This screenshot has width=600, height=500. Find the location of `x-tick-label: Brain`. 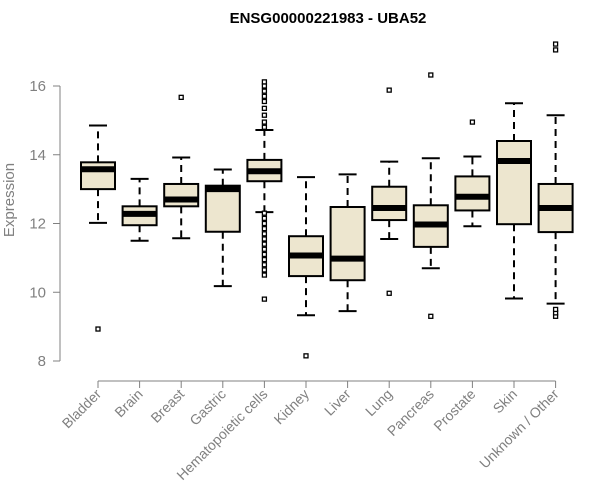

x-tick-label: Brain is located at coordinates (128, 403).